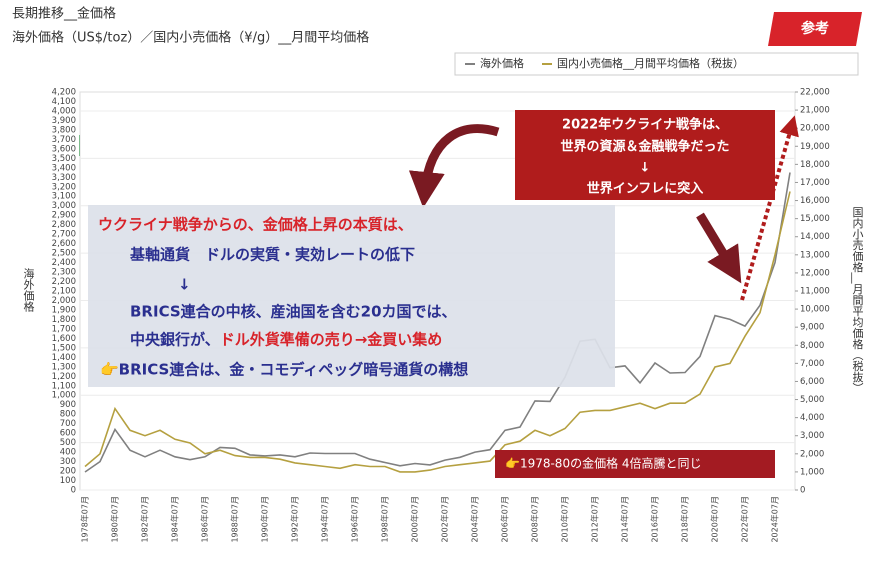  Describe the element at coordinates (535, 519) in the screenshot. I see `x-tick-label: 2008年07月` at that location.